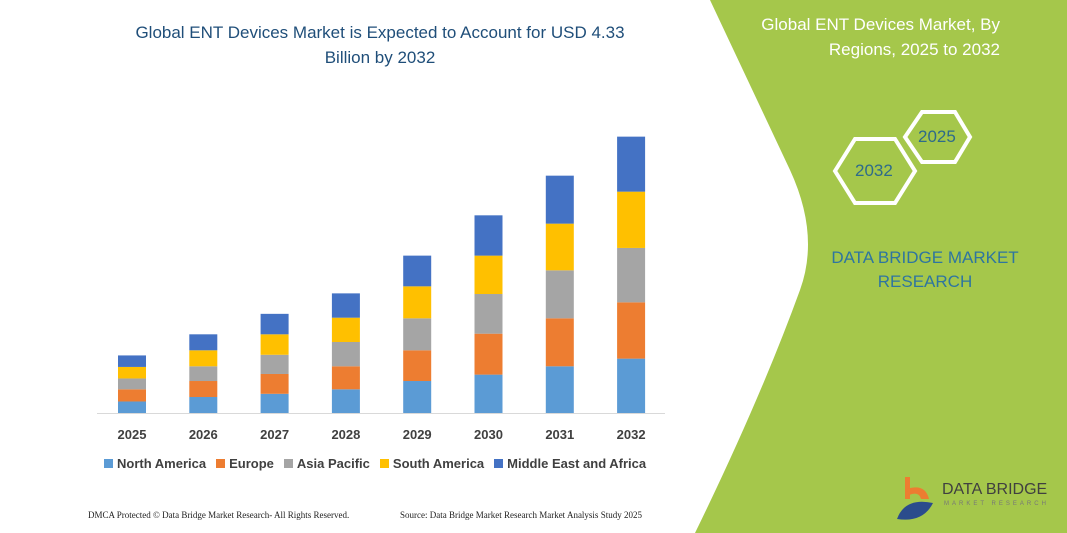 This screenshot has height=533, width=1067. Describe the element at coordinates (559, 342) in the screenshot. I see `bar-2031-europe` at that location.